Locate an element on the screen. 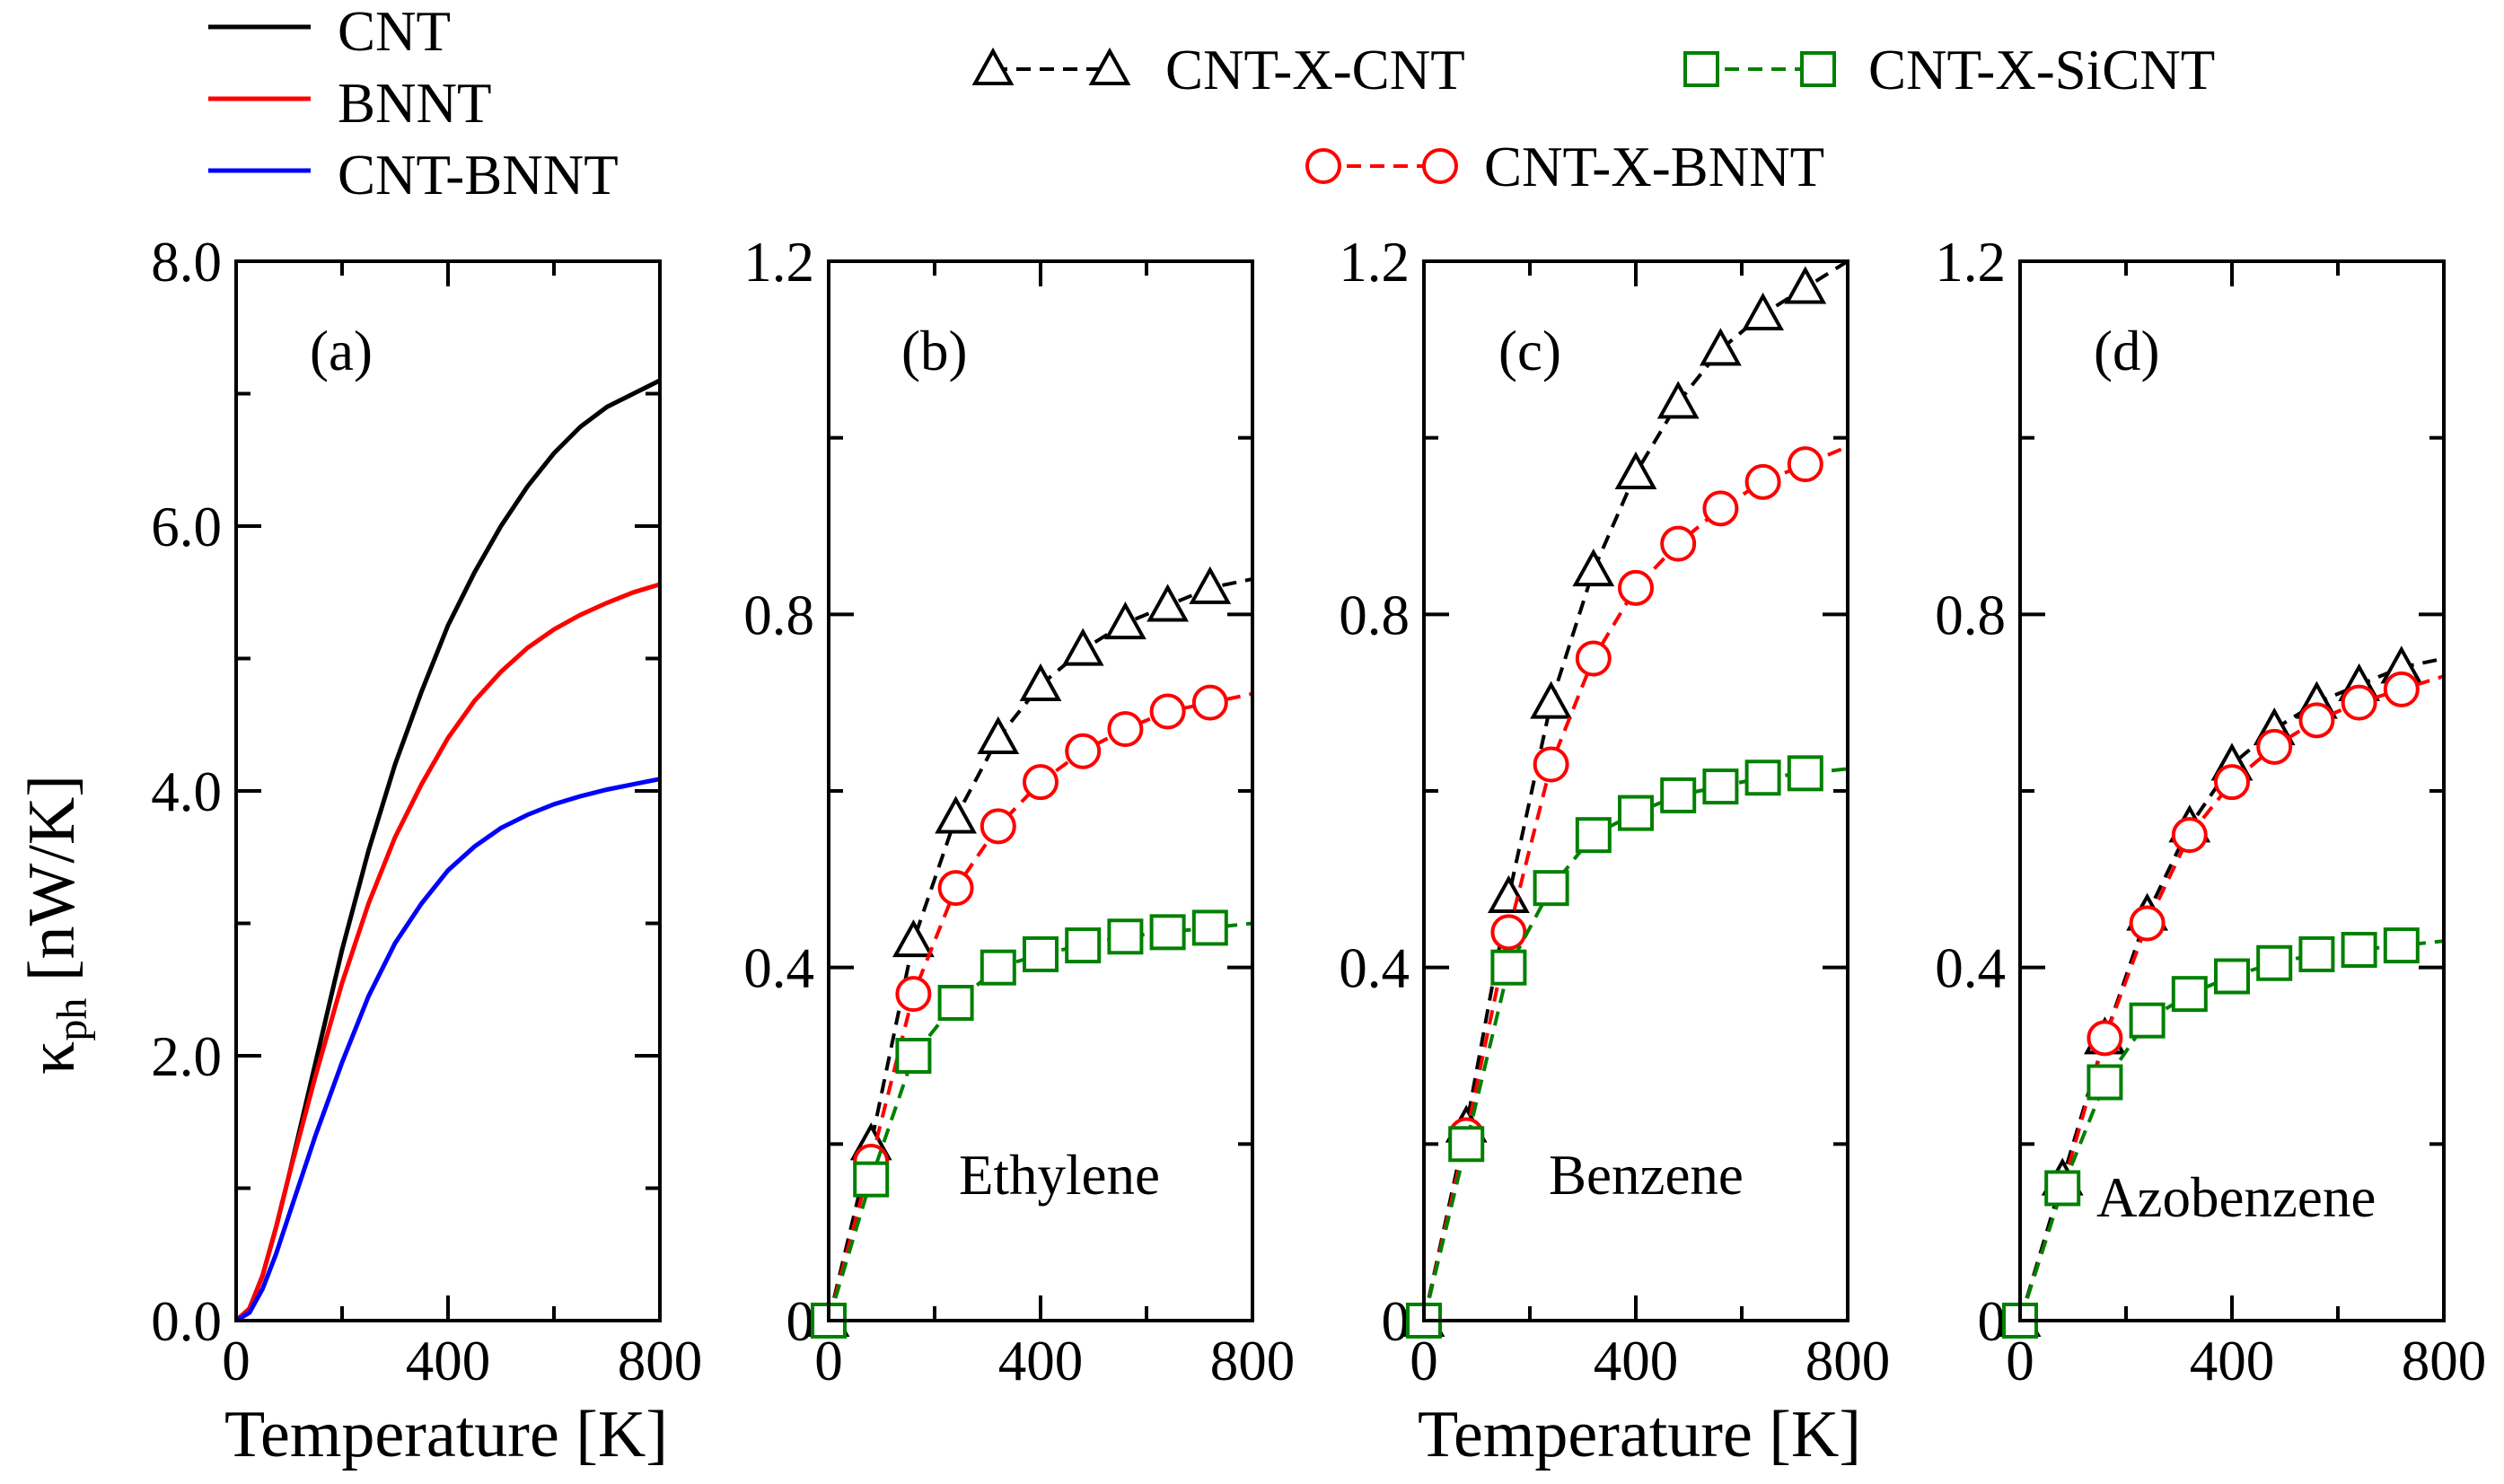 This screenshot has height=1484, width=2504. panel-label: (d) is located at coordinates (2126, 351).